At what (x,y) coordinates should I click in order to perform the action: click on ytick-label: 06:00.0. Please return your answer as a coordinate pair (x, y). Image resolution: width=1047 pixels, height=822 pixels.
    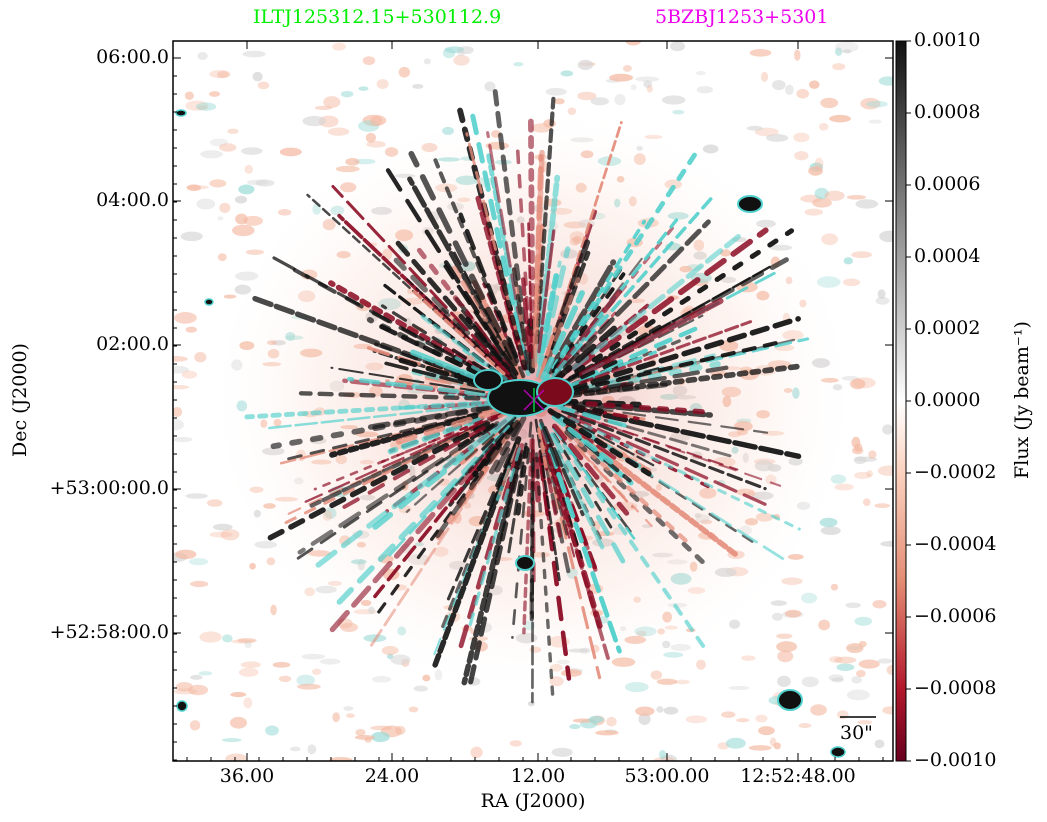
    Looking at the image, I should click on (132, 57).